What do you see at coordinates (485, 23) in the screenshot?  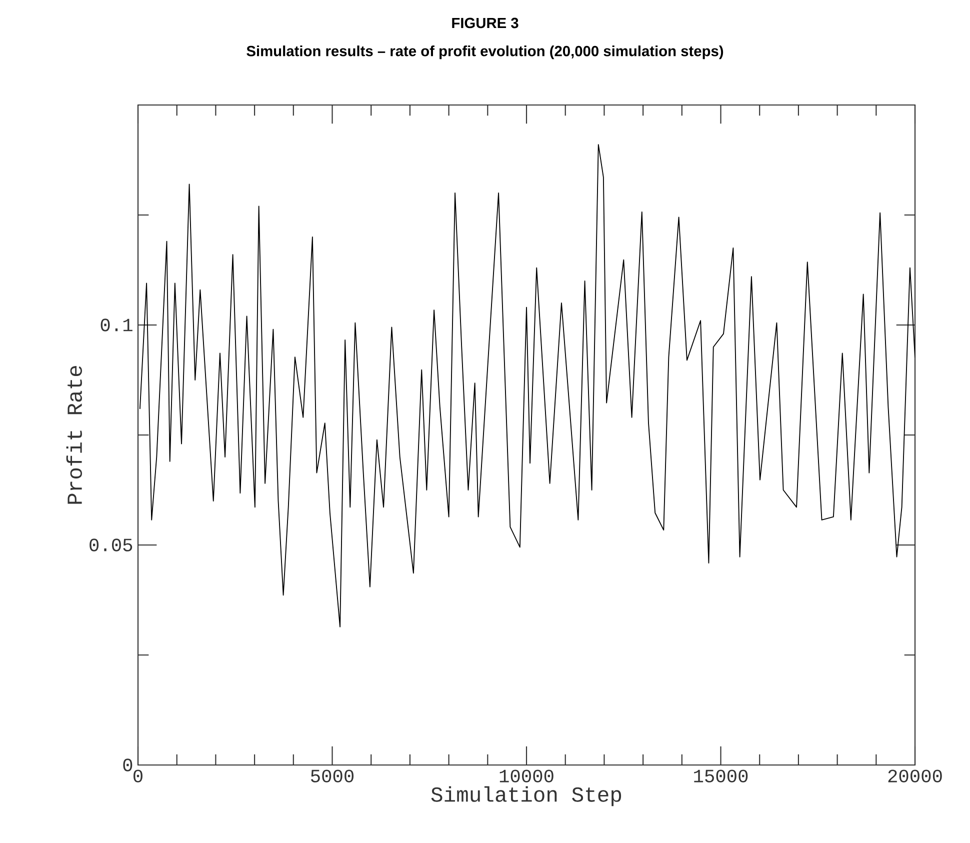 I see `chart-title: FIGURE 3` at bounding box center [485, 23].